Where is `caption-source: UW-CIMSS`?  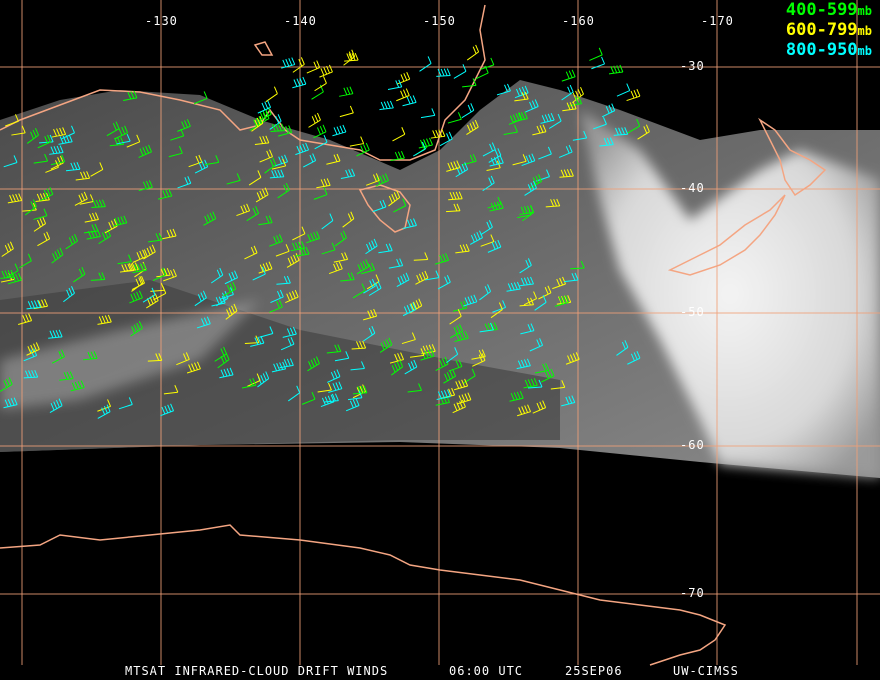 caption-source: UW-CIMSS is located at coordinates (706, 671).